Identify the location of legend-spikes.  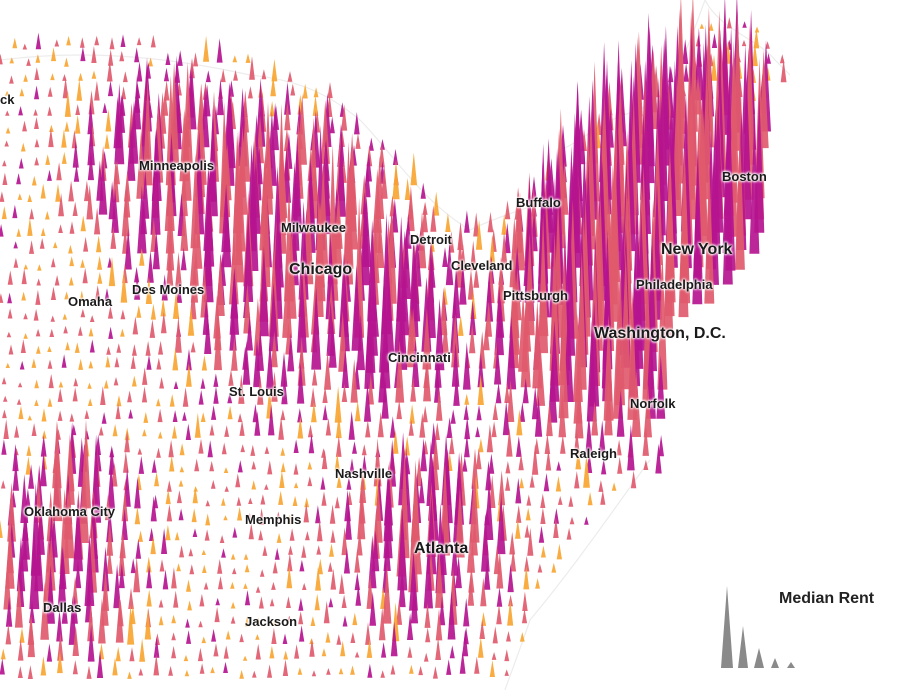
(758, 627).